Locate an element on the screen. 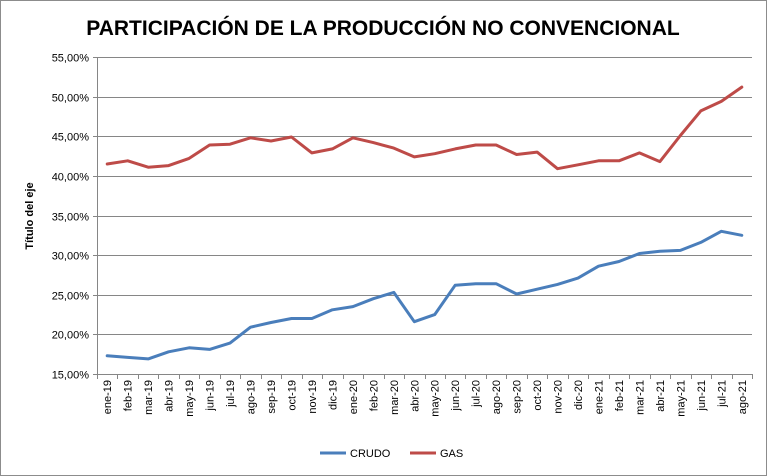  y-tick-label: 30,00% is located at coordinates (71, 257).